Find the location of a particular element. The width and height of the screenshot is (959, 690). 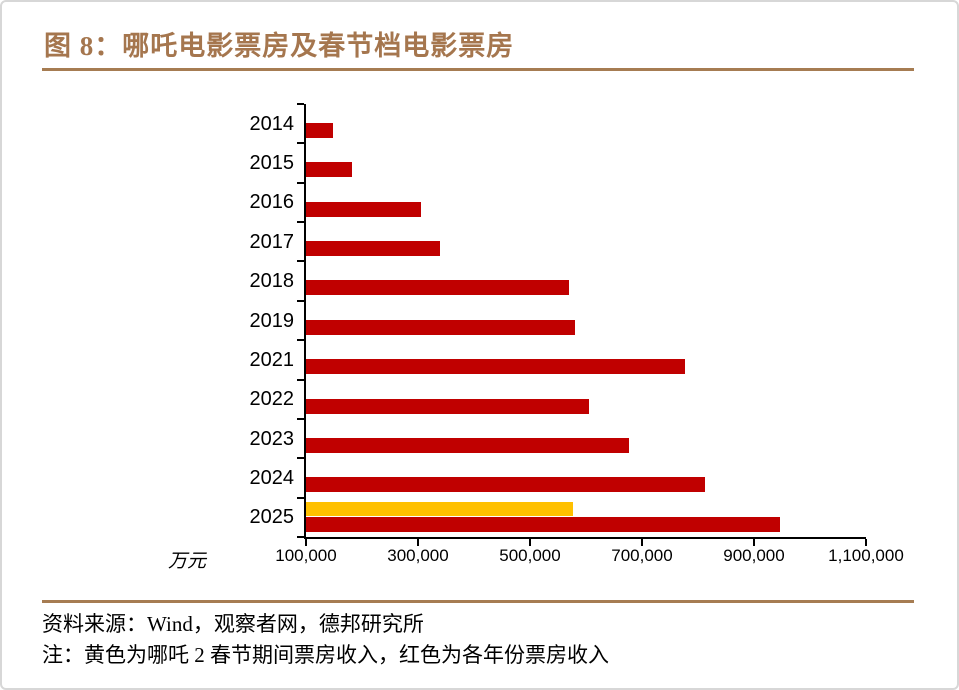

y-axis-label-2024: 2024 is located at coordinates (272, 477).